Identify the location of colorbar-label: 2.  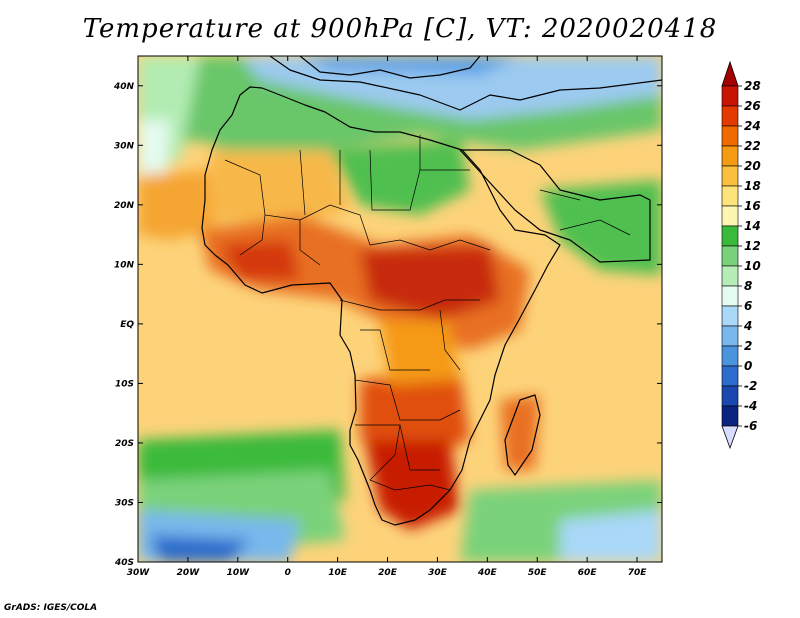
(748, 346).